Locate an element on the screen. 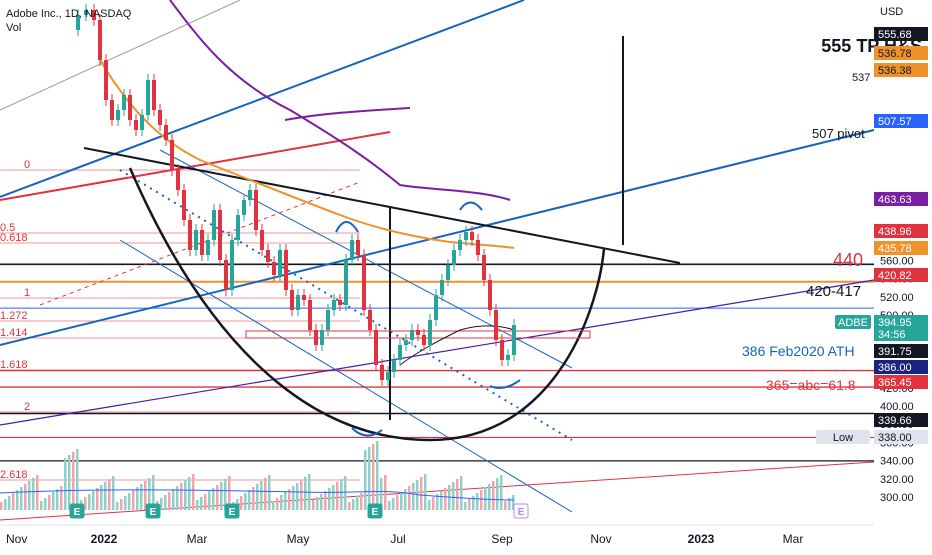 This screenshot has width=932, height=555. trend-line-bottom is located at coordinates (437, 491).